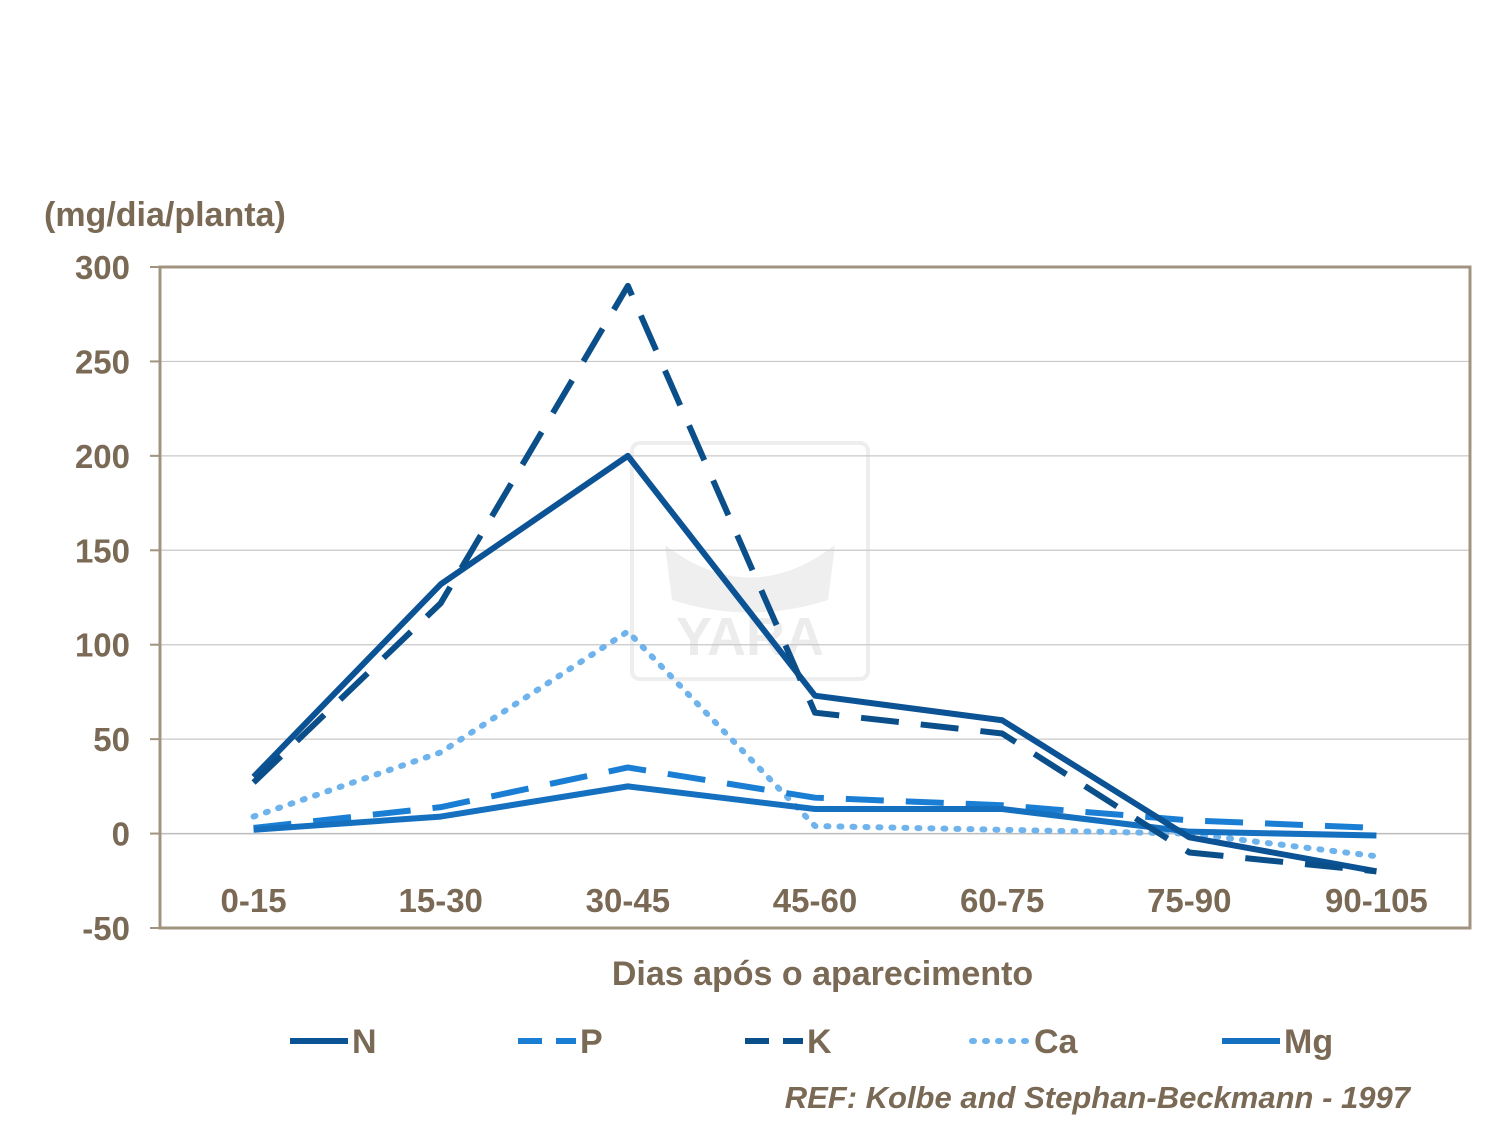 The width and height of the screenshot is (1500, 1125). What do you see at coordinates (102, 456) in the screenshot?
I see `y-tick-label: 200` at bounding box center [102, 456].